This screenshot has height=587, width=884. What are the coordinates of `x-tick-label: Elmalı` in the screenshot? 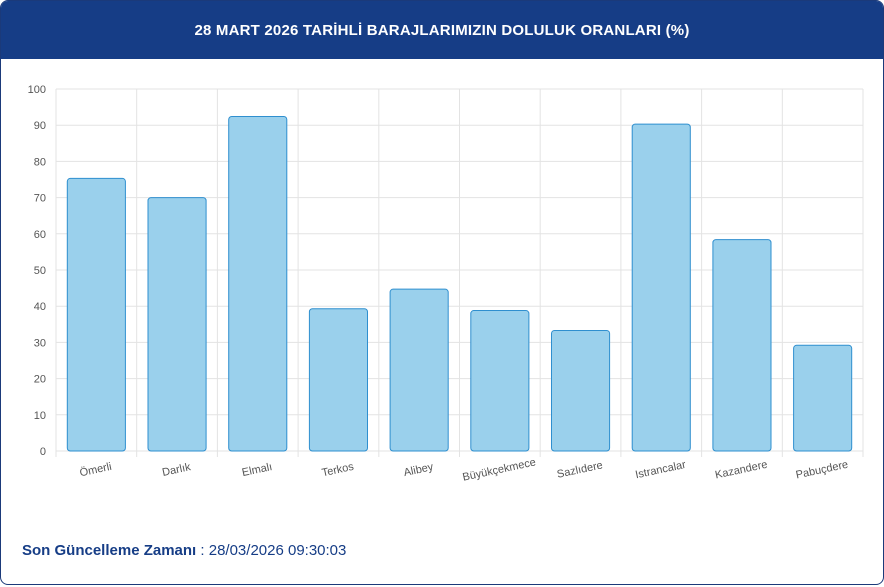 It's located at (257, 470).